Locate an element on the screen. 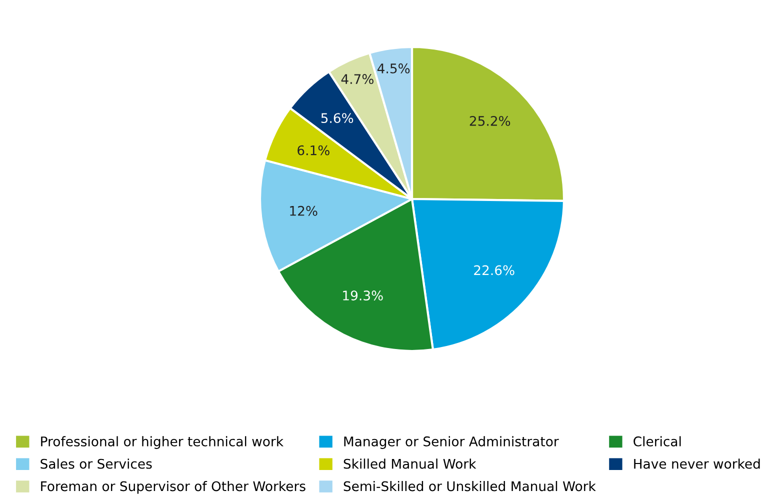 The image size is (777, 503). legend-label: Skilled Manual Work is located at coordinates (410, 463).